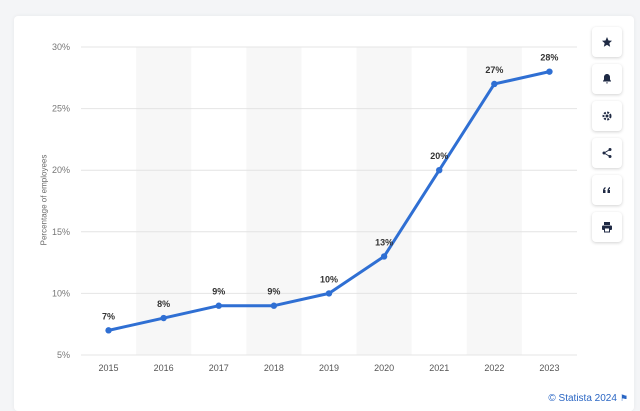 Image resolution: width=640 pixels, height=411 pixels. What do you see at coordinates (329, 279) in the screenshot?
I see `data-label: 10%` at bounding box center [329, 279].